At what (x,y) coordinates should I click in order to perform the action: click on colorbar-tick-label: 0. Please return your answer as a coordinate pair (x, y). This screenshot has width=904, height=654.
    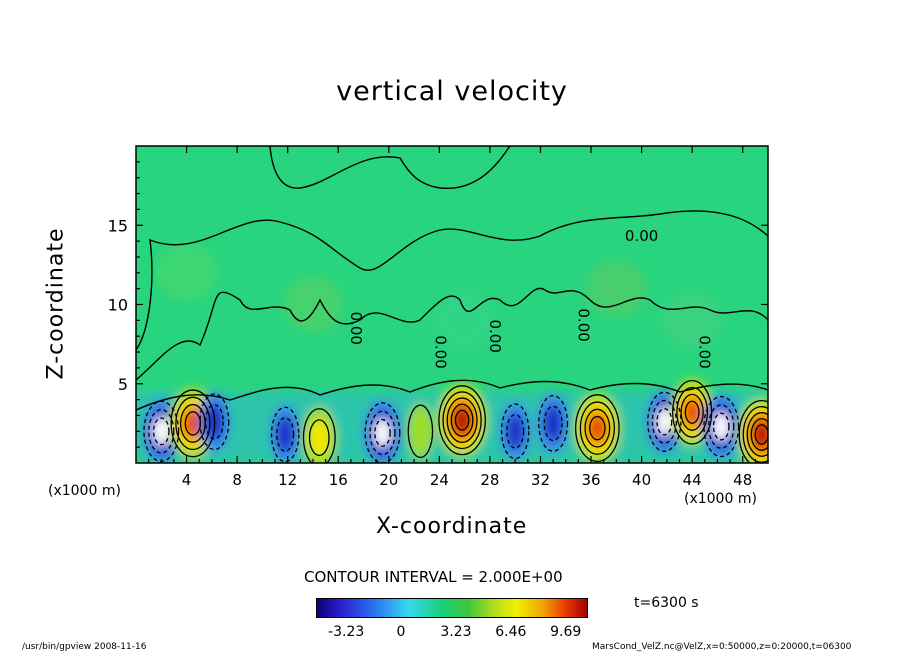
    Looking at the image, I should click on (401, 632).